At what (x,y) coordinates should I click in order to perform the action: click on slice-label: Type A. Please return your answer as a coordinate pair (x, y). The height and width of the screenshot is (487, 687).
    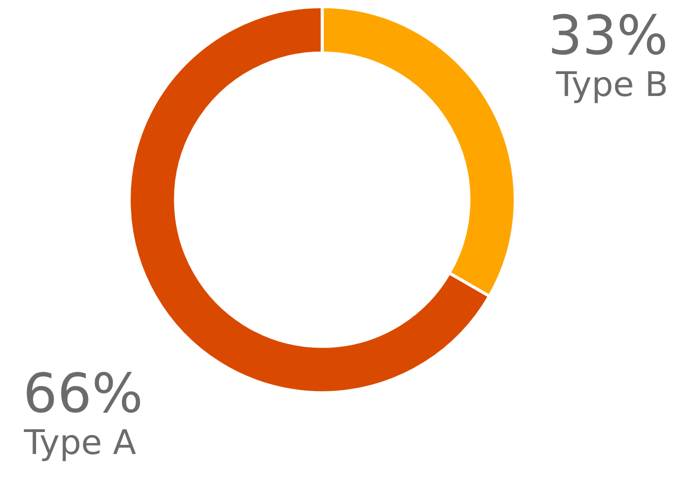
    Looking at the image, I should click on (79, 443).